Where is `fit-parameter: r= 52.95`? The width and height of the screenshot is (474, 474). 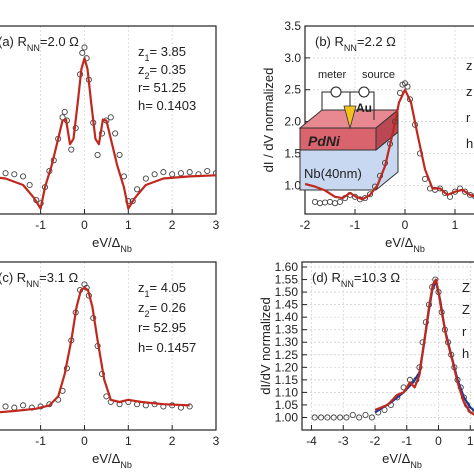
fit-parameter: r= 52.95 is located at coordinates (162, 327).